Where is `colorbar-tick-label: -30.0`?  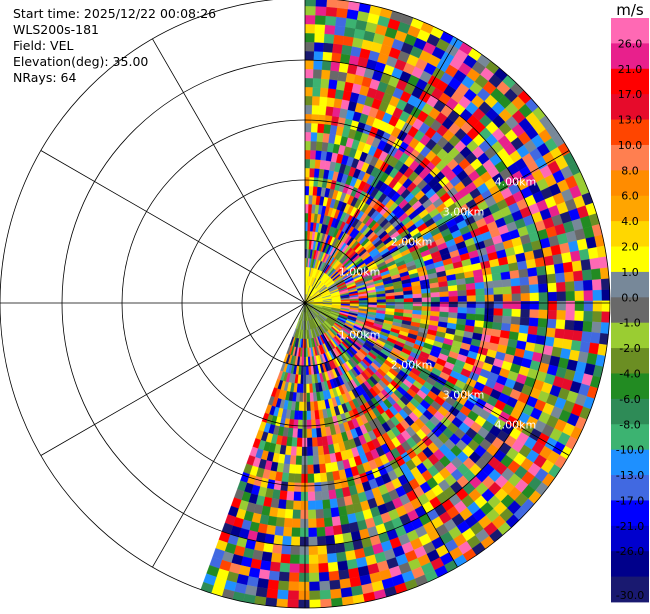 colorbar-tick-label: -30.0 is located at coordinates (630, 595).